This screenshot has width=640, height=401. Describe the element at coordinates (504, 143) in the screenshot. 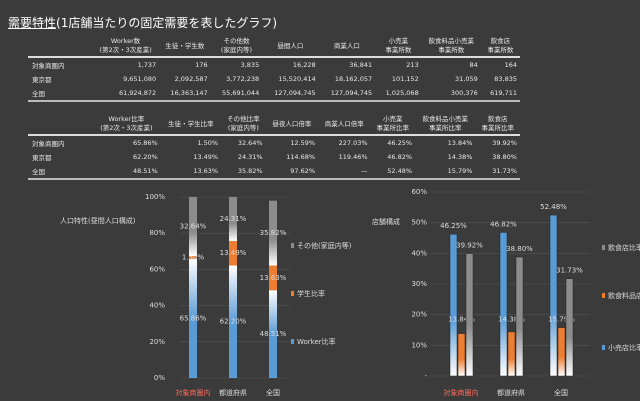

I see `cell: 39.92%` at that location.